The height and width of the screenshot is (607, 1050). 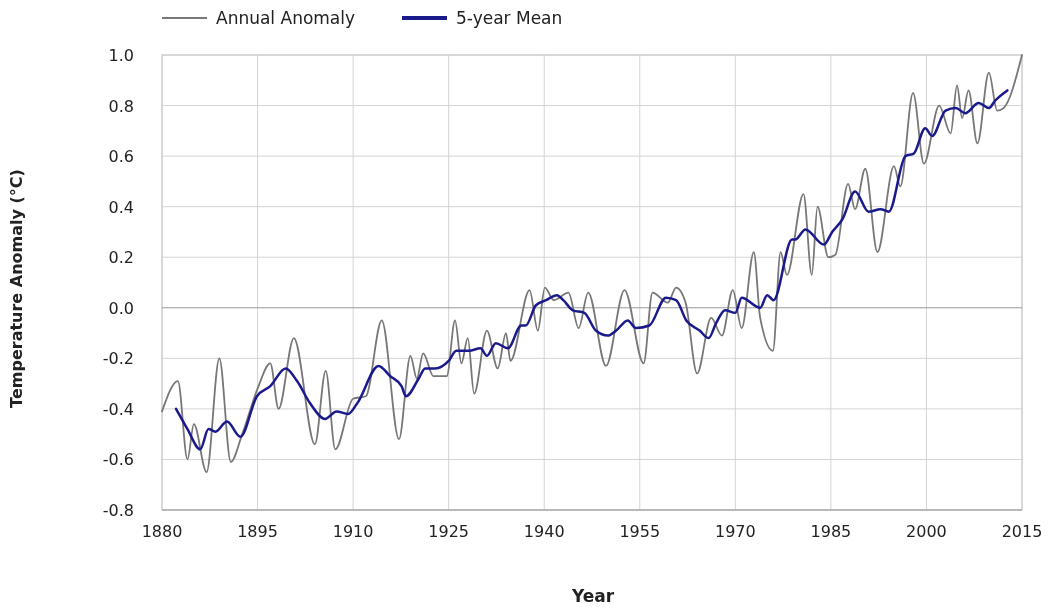 I want to click on y-tick-label: -0.6, so click(x=118, y=460).